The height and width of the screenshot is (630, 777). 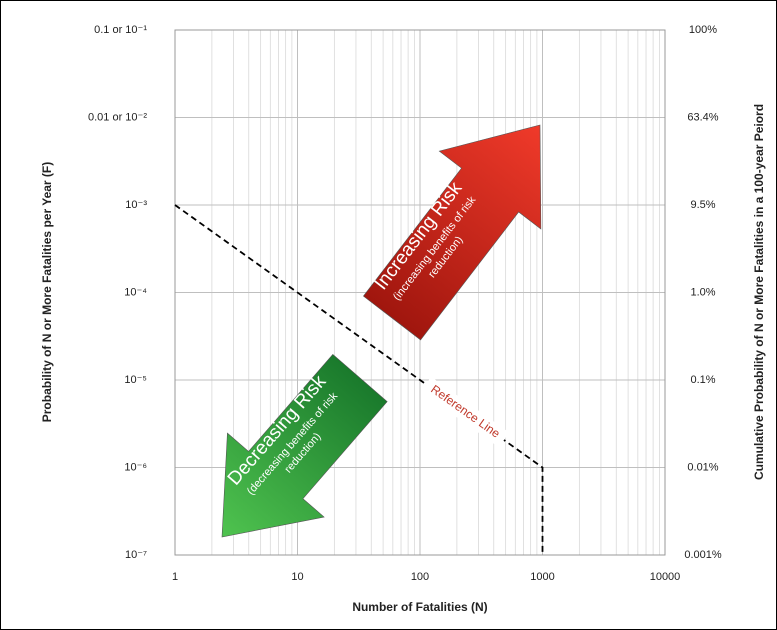 I want to click on increasing-arrow, so click(x=452, y=232).